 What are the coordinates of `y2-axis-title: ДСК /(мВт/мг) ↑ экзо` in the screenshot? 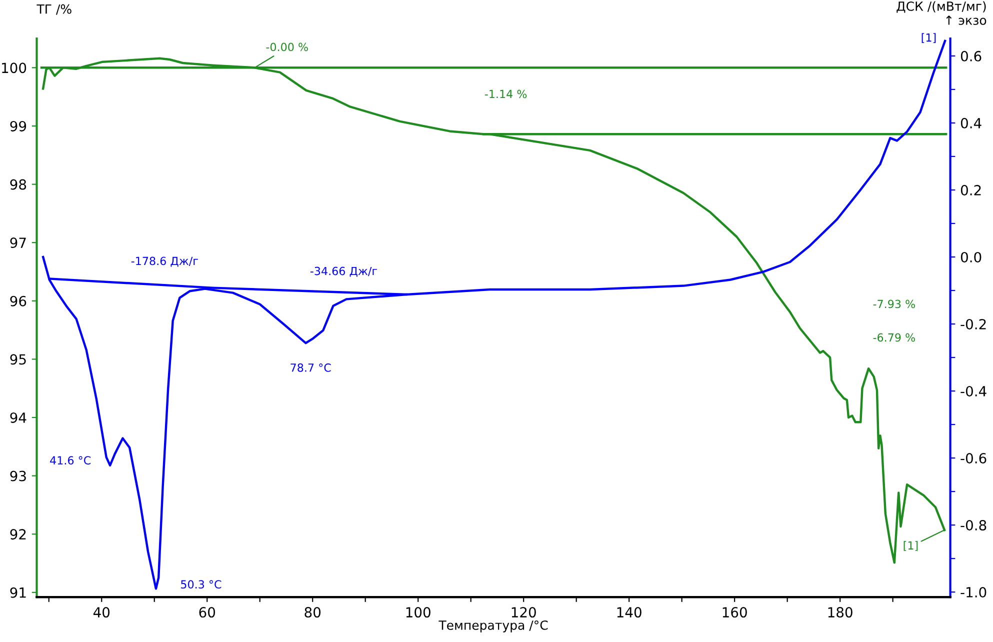 It's located at (941, 13).